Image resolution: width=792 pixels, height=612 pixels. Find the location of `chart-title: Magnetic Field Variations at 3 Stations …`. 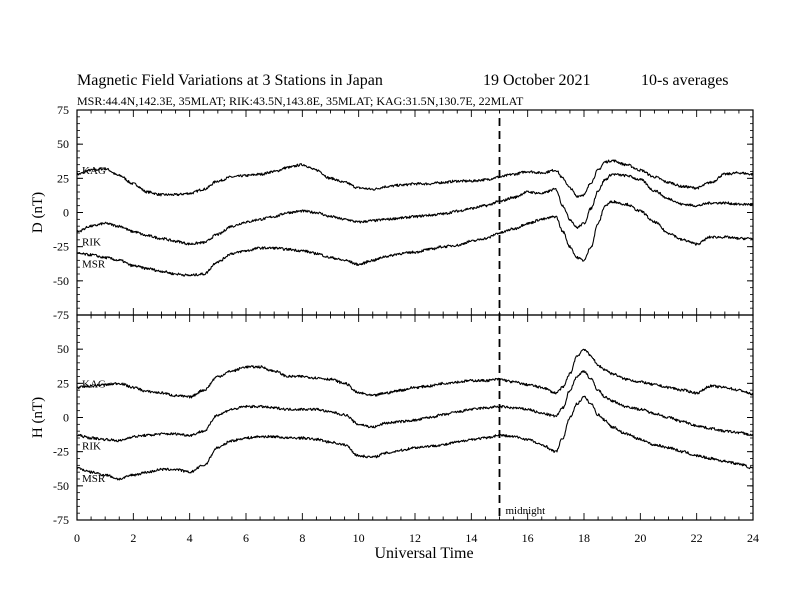

chart-title: Magnetic Field Variations at 3 Stations … is located at coordinates (230, 80).